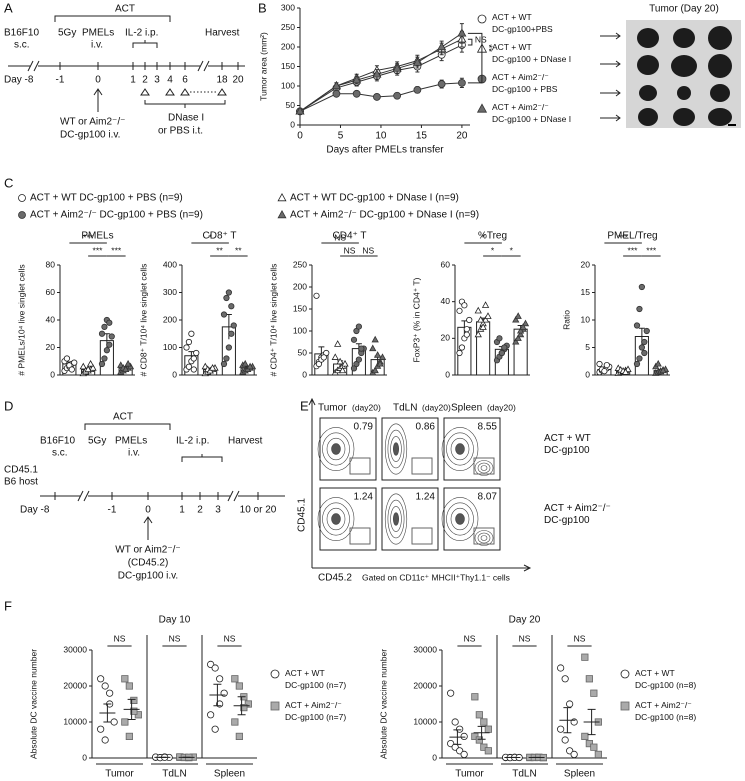  What do you see at coordinates (524, 774) in the screenshot?
I see `x-tick-label: TdLN` at bounding box center [524, 774].